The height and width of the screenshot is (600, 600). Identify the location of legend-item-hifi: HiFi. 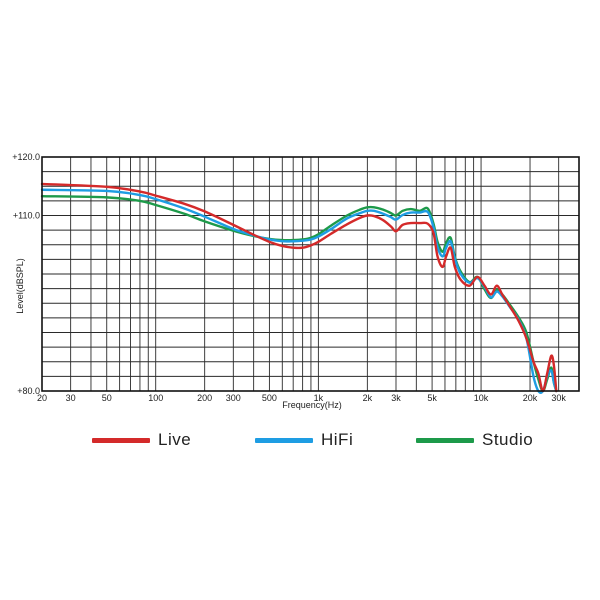
(304, 440).